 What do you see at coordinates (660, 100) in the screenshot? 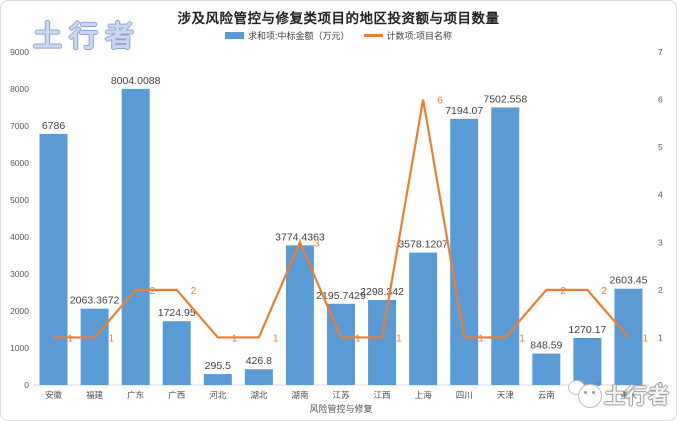
I see `right-axis-tick: 6` at bounding box center [660, 100].